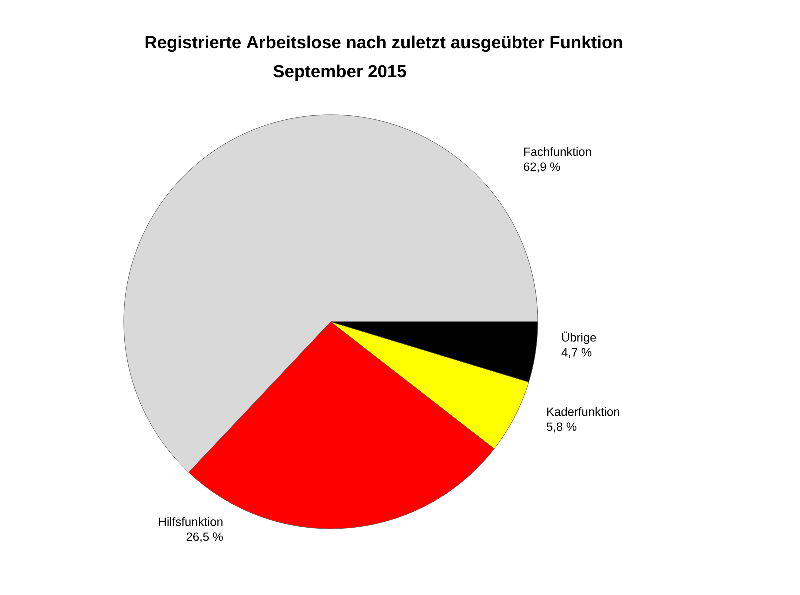 The image size is (800, 595). What do you see at coordinates (579, 338) in the screenshot?
I see `slice-label: Übrige` at bounding box center [579, 338].